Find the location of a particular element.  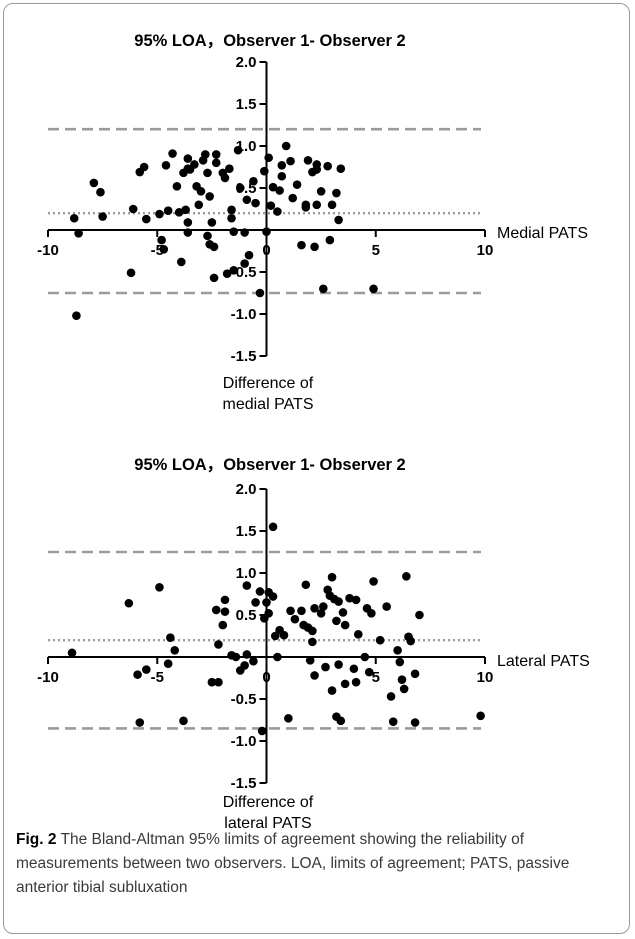

y-tick-label: 1.0 is located at coordinates (246, 573).